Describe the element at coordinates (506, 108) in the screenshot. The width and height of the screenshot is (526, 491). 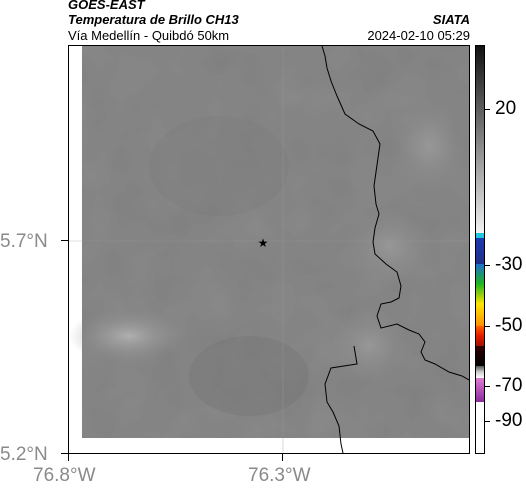
I see `colorbar-label: 20` at that location.